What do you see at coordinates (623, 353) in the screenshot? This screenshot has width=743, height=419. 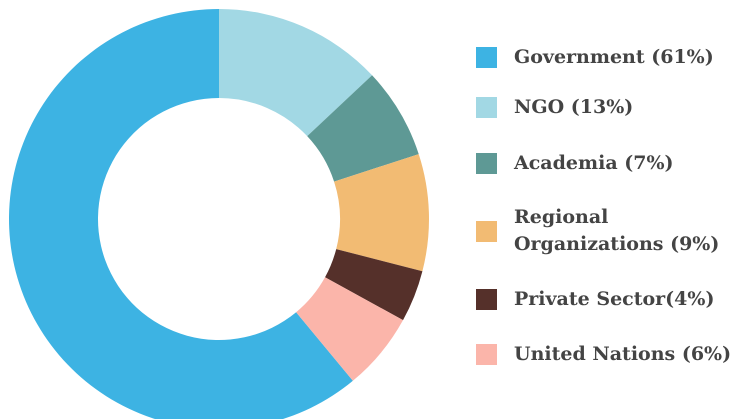 I see `legend-label: United Nations (6%)` at bounding box center [623, 353].